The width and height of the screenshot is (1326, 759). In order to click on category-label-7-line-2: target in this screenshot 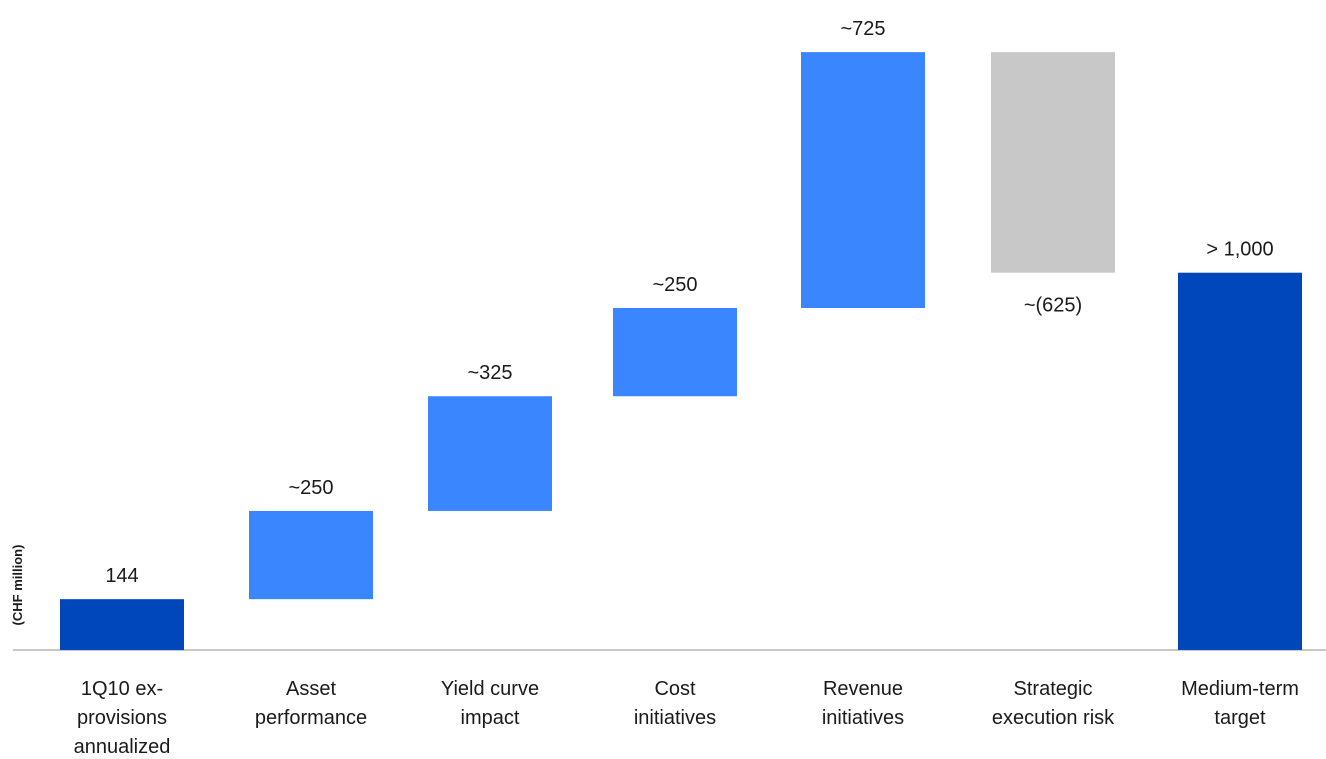, I will do `click(1240, 718)`.